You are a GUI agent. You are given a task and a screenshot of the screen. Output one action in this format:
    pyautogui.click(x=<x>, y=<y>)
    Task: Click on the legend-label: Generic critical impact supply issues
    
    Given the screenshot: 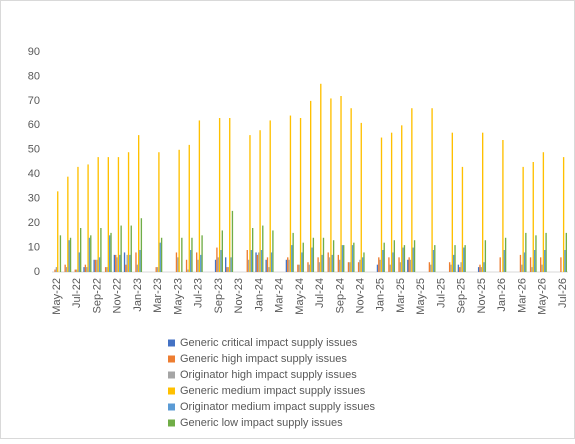 What is the action you would take?
    pyautogui.click(x=269, y=343)
    